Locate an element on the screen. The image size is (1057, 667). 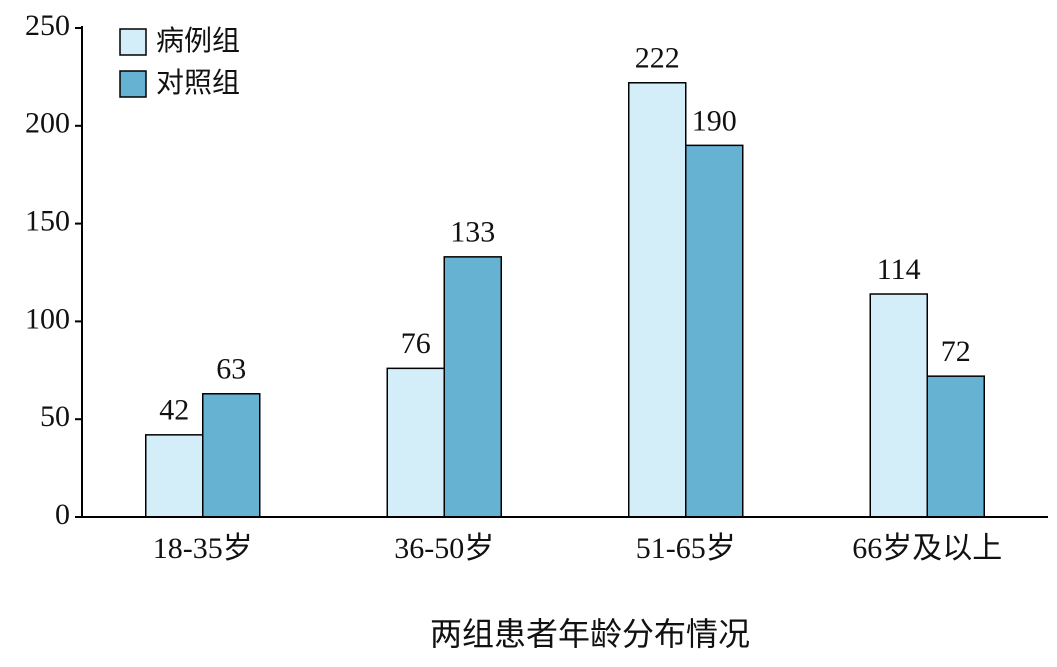
value-label: 72 is located at coordinates (956, 351).